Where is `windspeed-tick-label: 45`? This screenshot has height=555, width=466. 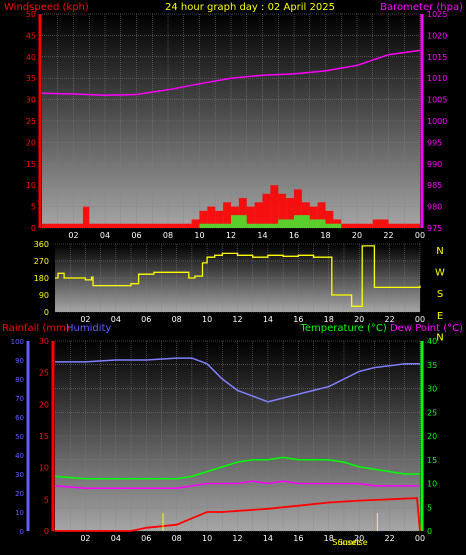
windspeed-tick-label: 45 is located at coordinates (31, 35).